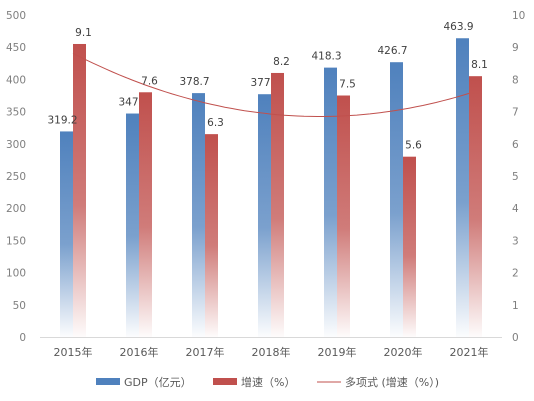 Image resolution: width=534 pixels, height=401 pixels. What do you see at coordinates (19, 306) in the screenshot?
I see `left-tick-label: 50` at bounding box center [19, 306].